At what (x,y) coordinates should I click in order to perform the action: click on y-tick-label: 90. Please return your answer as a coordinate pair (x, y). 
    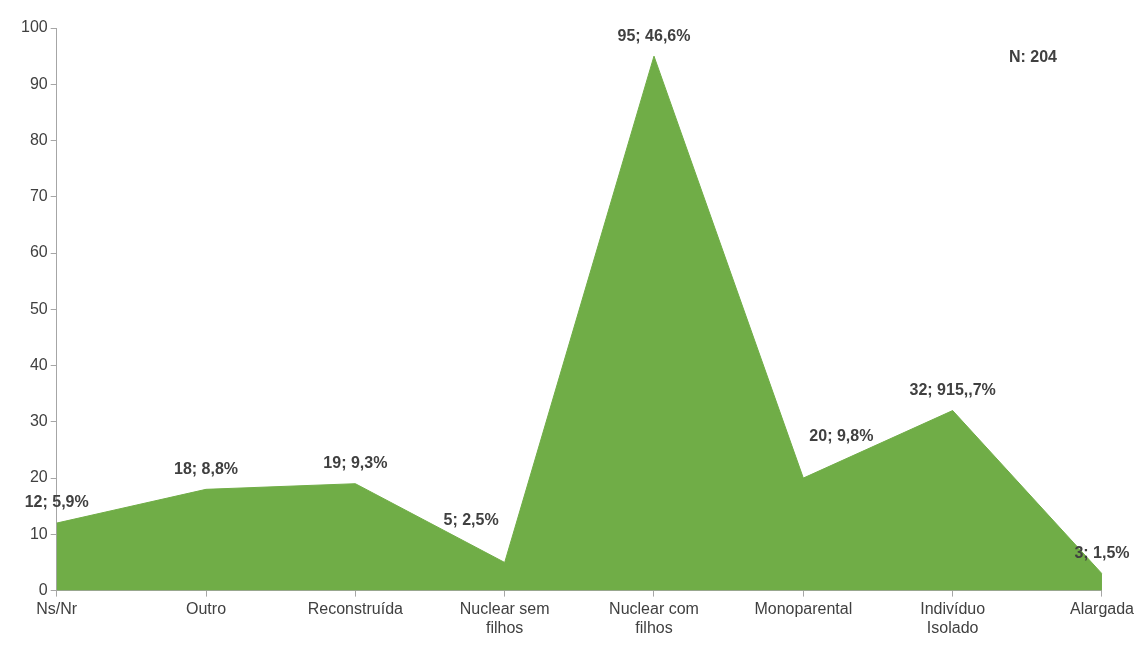
    Looking at the image, I should click on (38, 83).